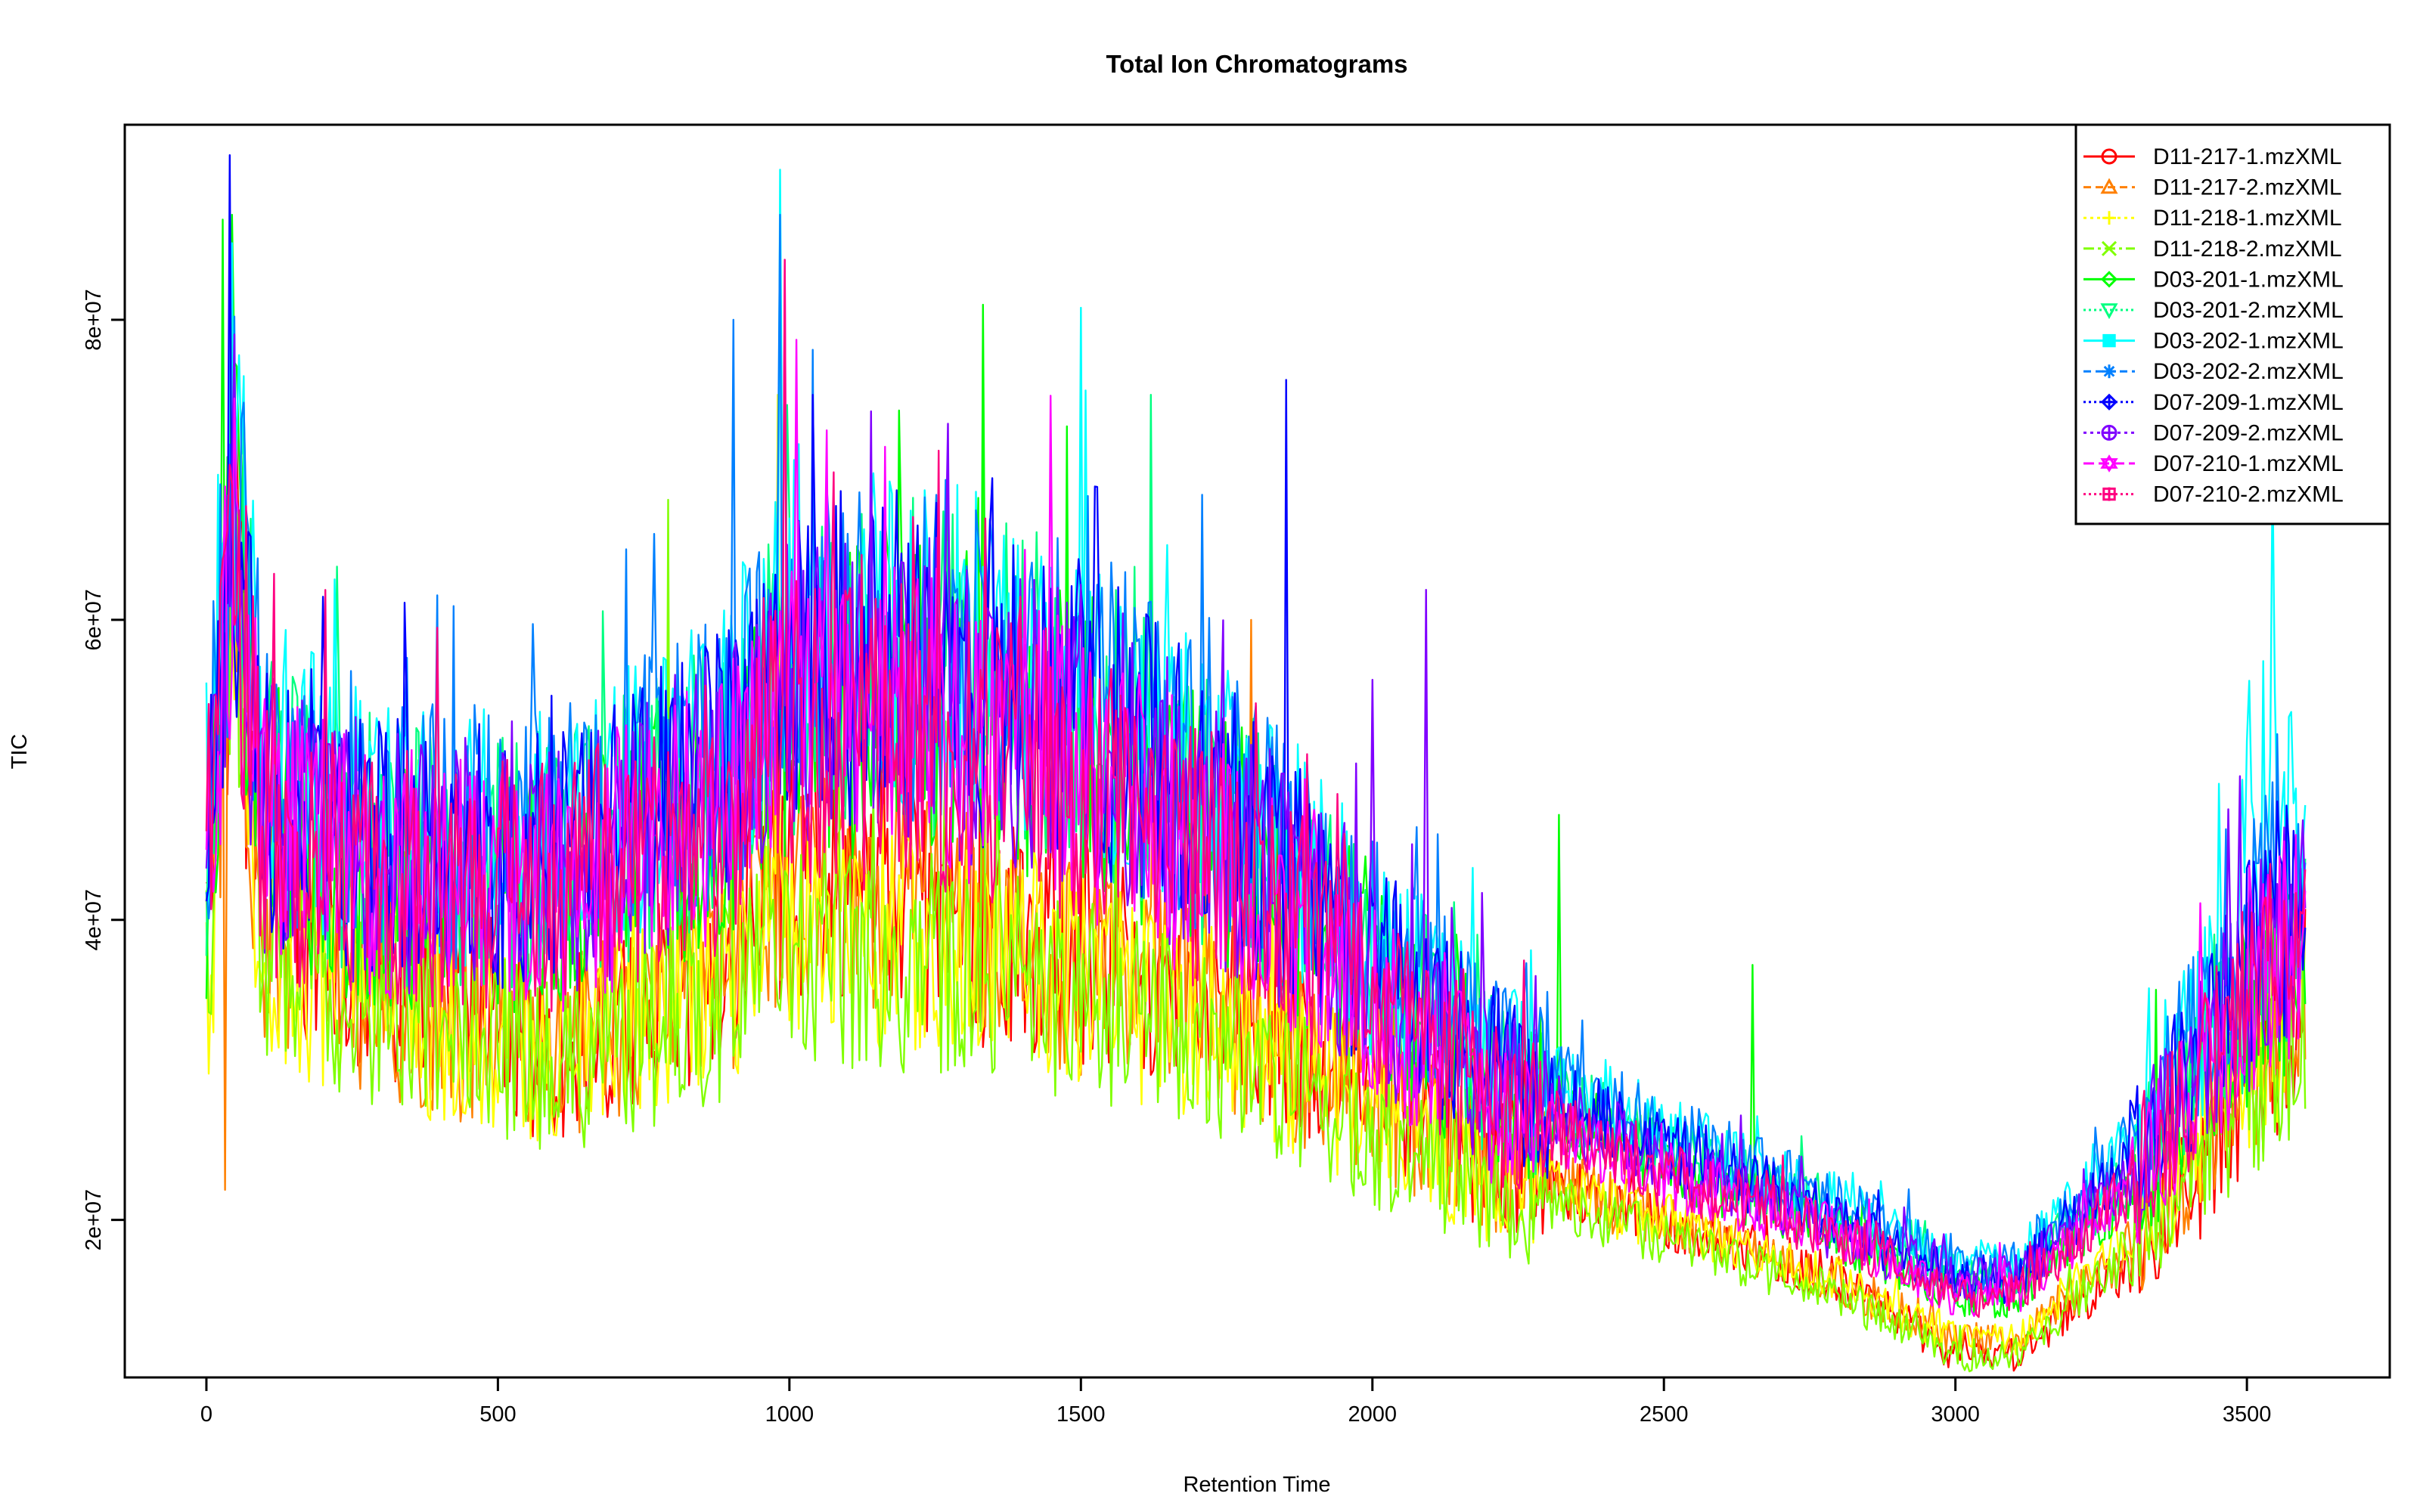 The width and height of the screenshot is (2420, 1512). I want to click on y-axis-label: TIC, so click(20, 752).